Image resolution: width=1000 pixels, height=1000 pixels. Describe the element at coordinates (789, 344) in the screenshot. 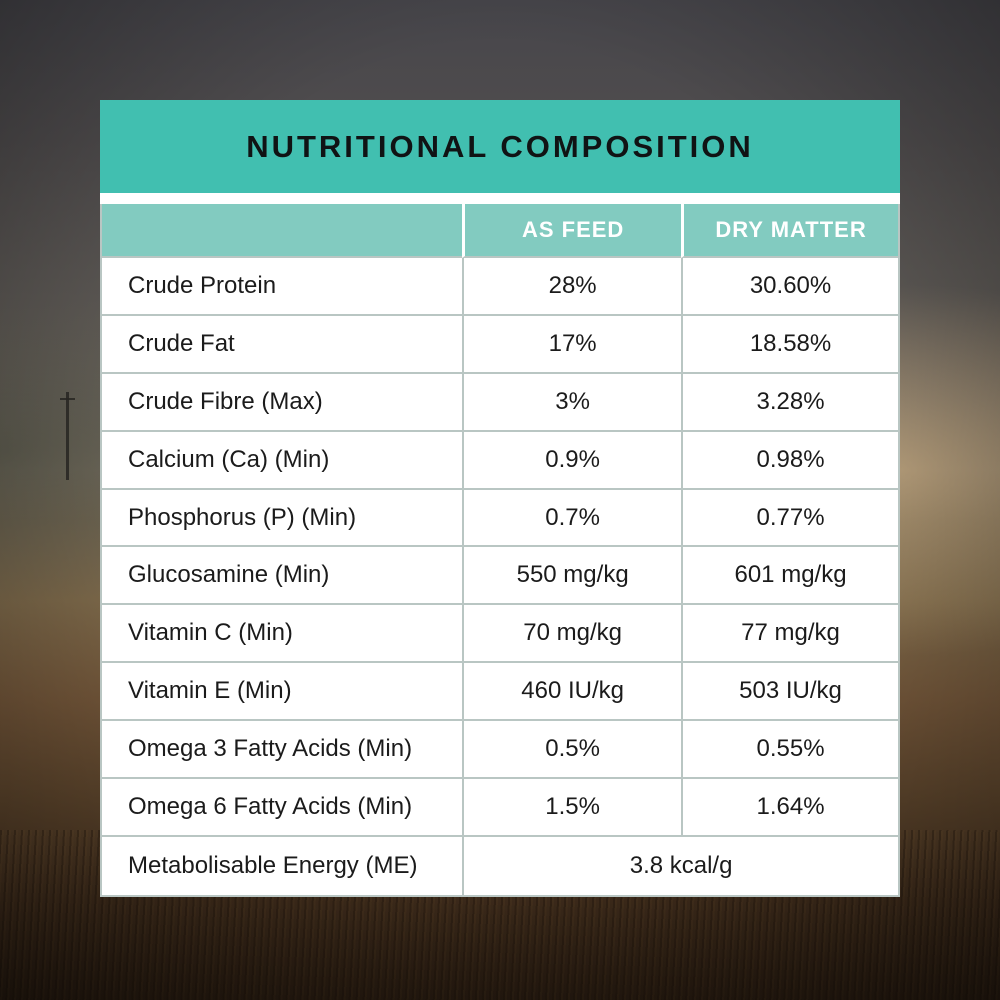

I see `dry-matter-value: 18.58%` at that location.